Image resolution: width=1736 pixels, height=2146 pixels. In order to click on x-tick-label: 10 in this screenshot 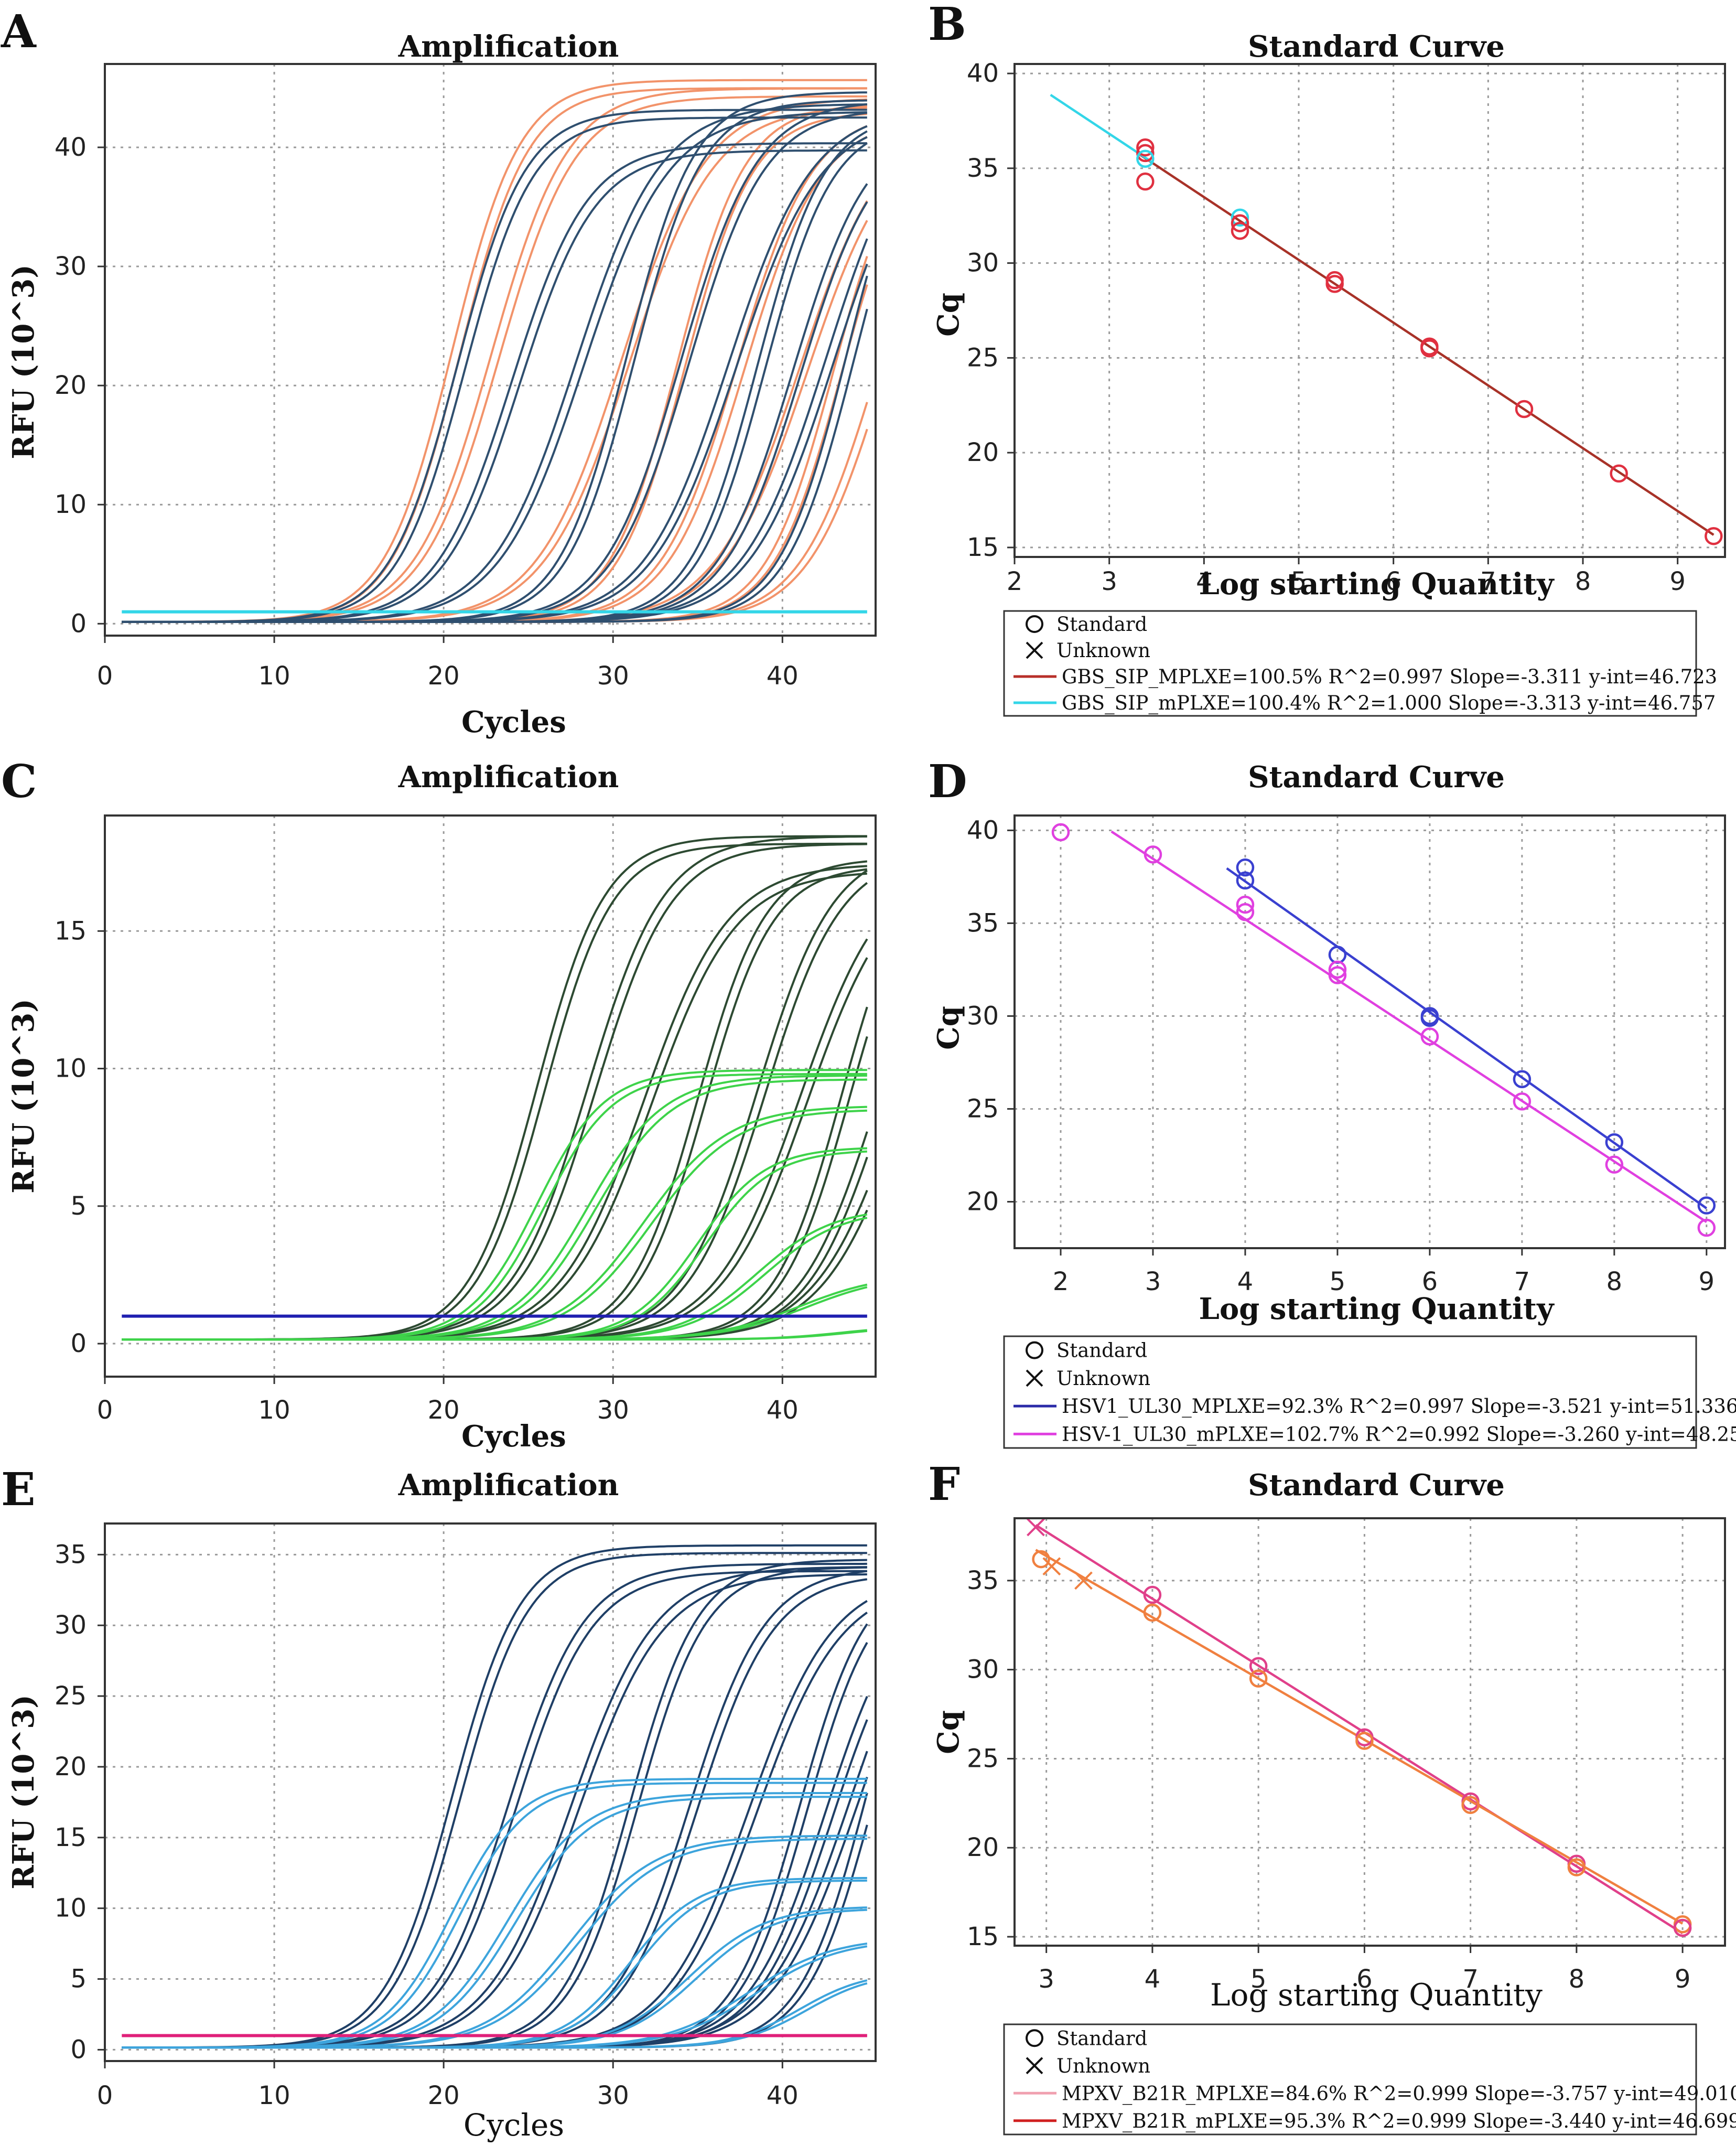, I will do `click(274, 1410)`.